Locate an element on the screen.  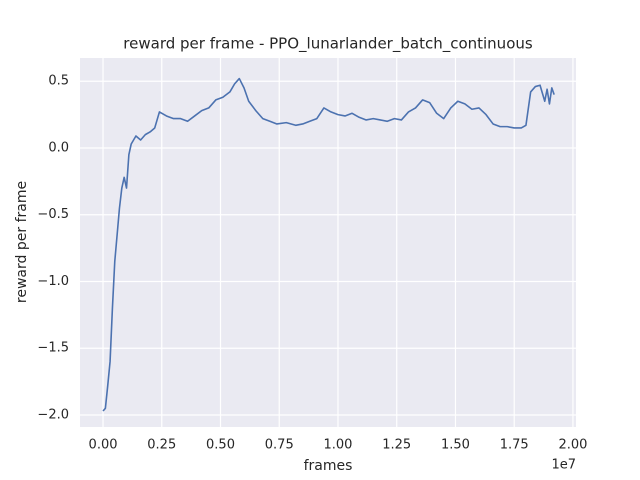
y-tick-label: −0.5 is located at coordinates (53, 214).